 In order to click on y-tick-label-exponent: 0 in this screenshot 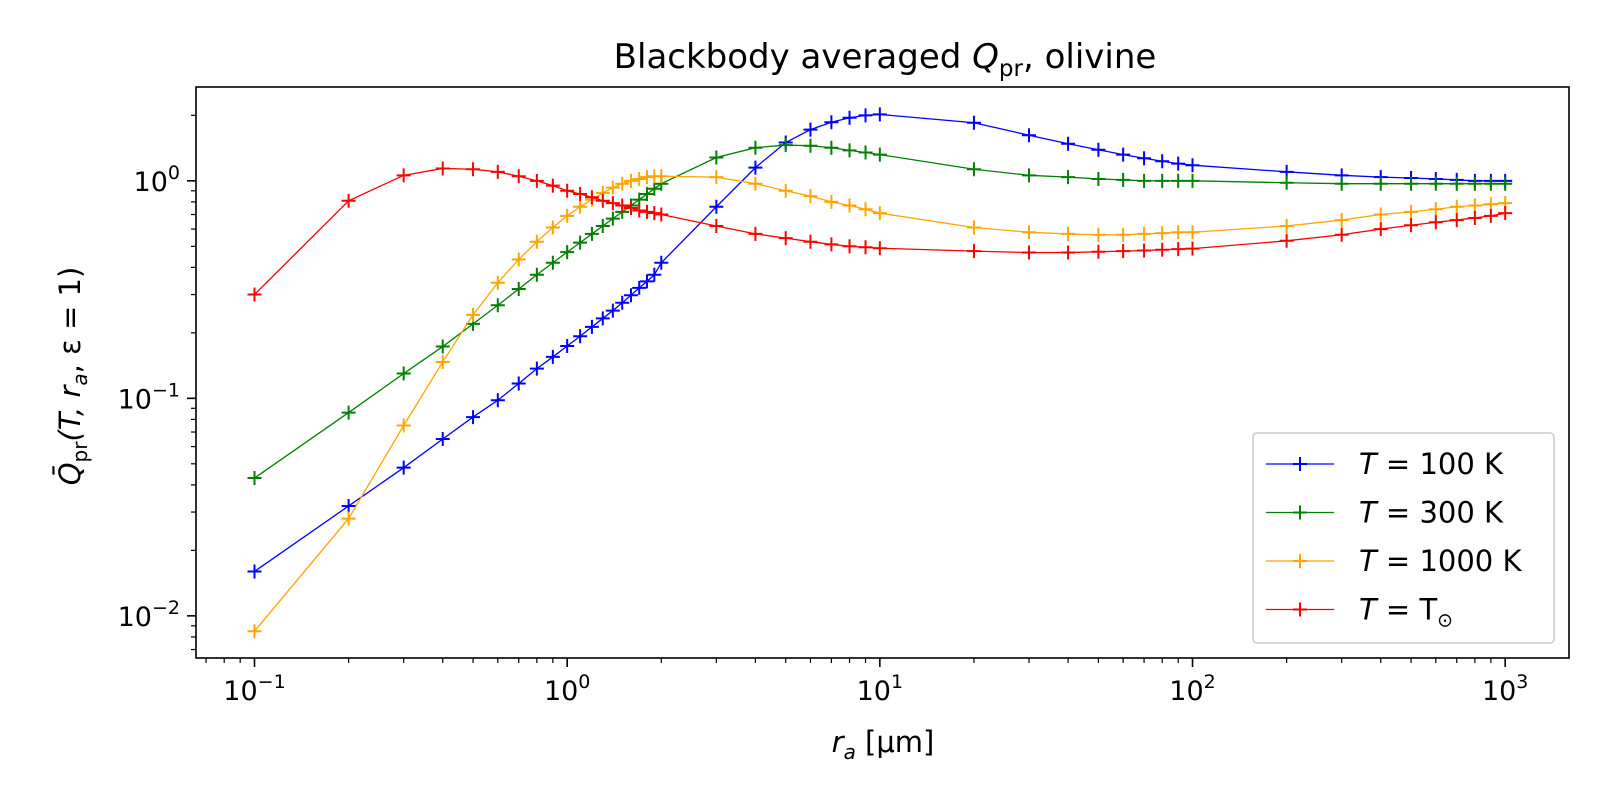, I will do `click(174, 173)`.